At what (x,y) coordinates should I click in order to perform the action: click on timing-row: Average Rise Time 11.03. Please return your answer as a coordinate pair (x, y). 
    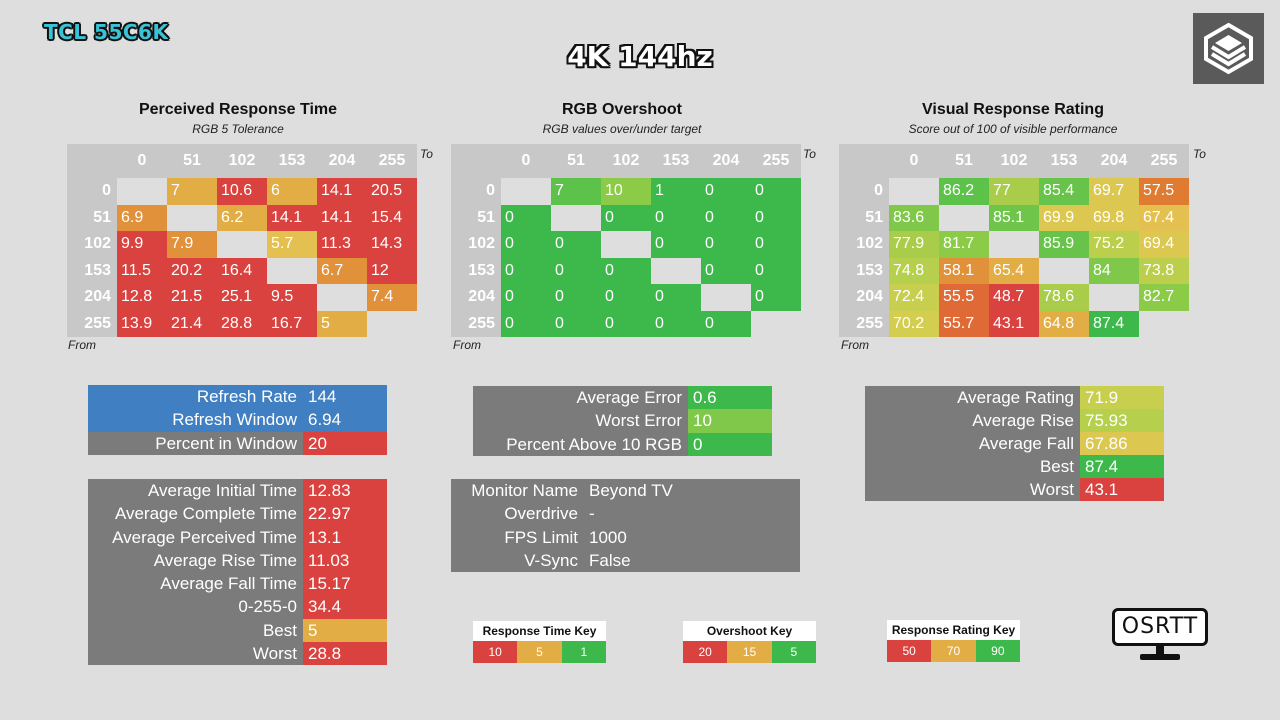
    Looking at the image, I should click on (237, 560).